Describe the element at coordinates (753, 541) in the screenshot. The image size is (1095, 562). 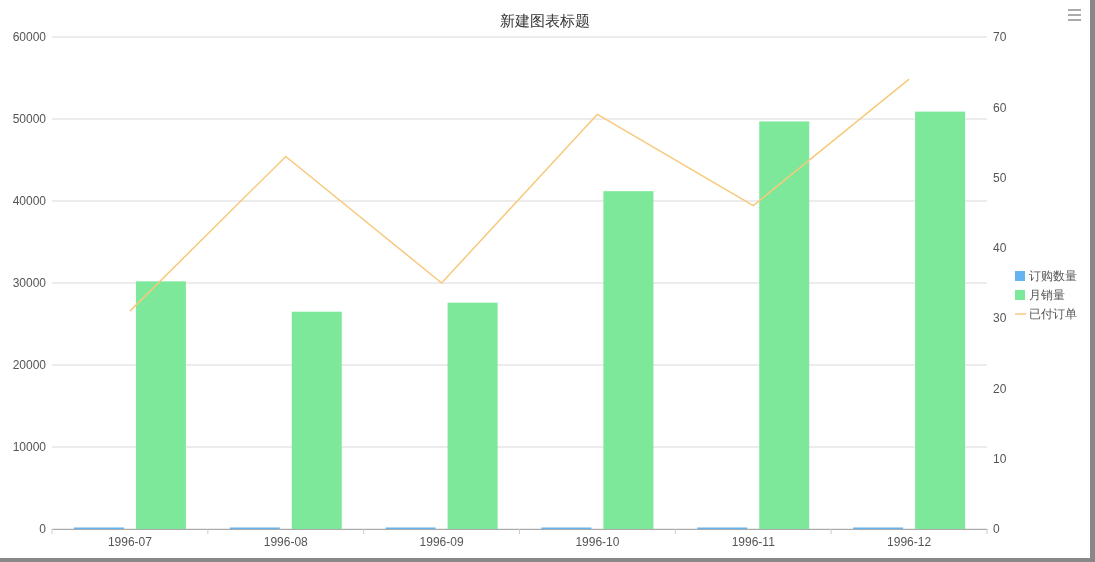
I see `x-tick-label: 1996-11` at that location.